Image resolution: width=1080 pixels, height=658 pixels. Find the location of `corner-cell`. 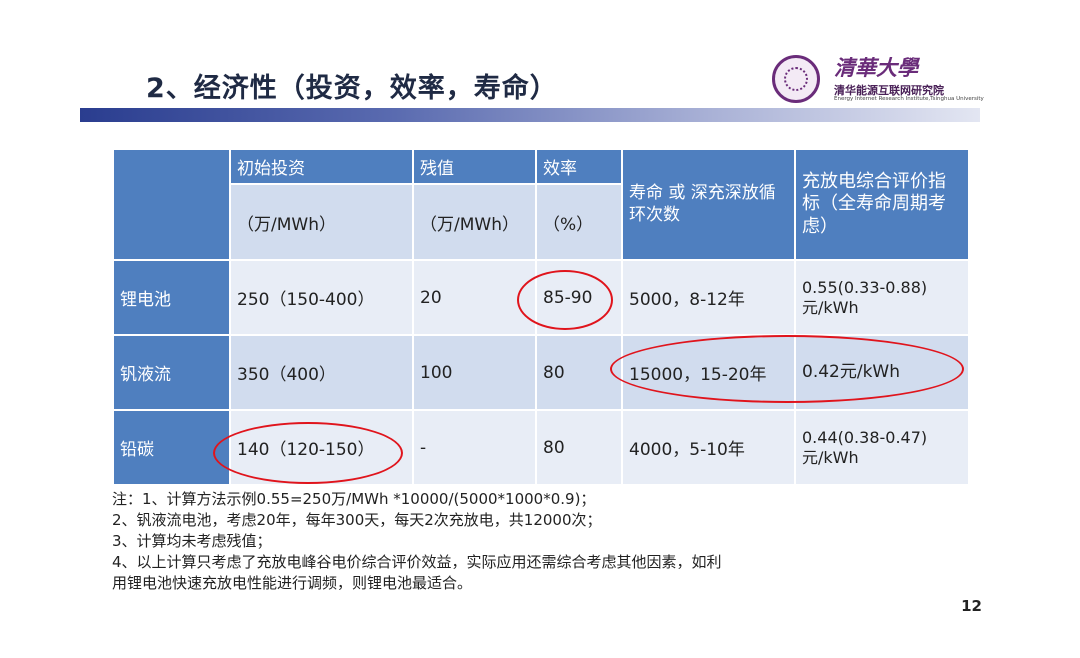

corner-cell is located at coordinates (171, 204).